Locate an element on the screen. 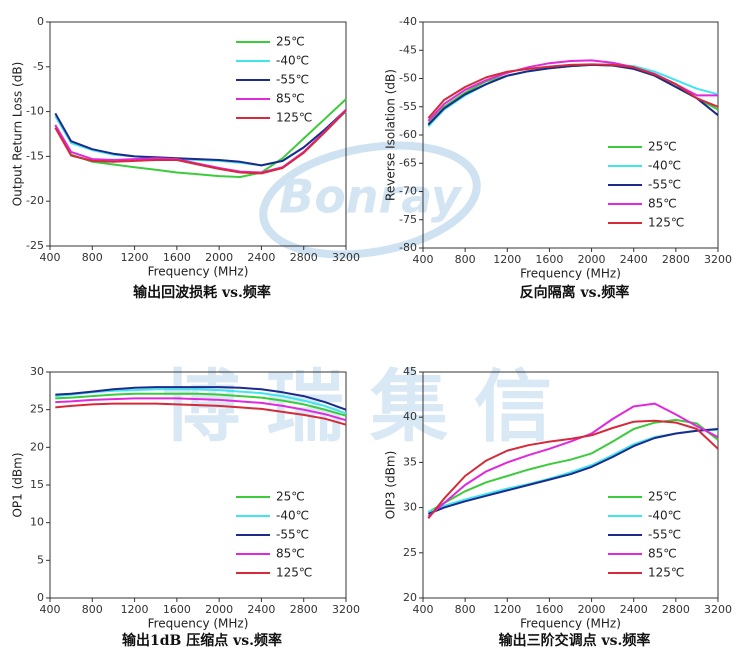 Image resolution: width=739 pixels, height=665 pixels. watermark-ring is located at coordinates (370, 200).